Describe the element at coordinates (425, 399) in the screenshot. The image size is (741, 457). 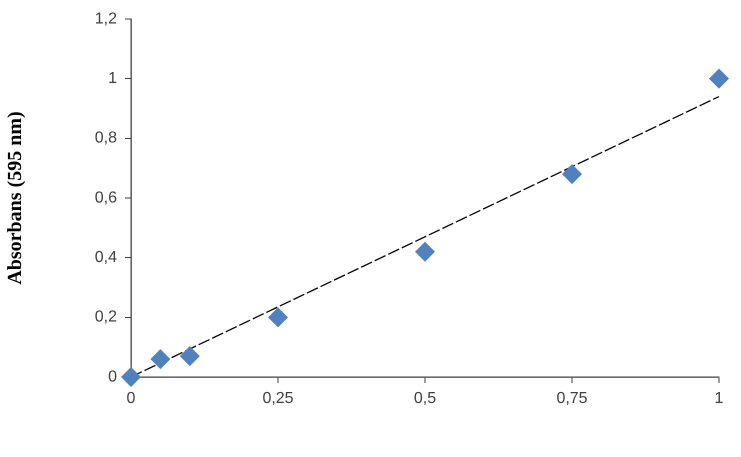
I see `x-tick-label: 0,5` at that location.